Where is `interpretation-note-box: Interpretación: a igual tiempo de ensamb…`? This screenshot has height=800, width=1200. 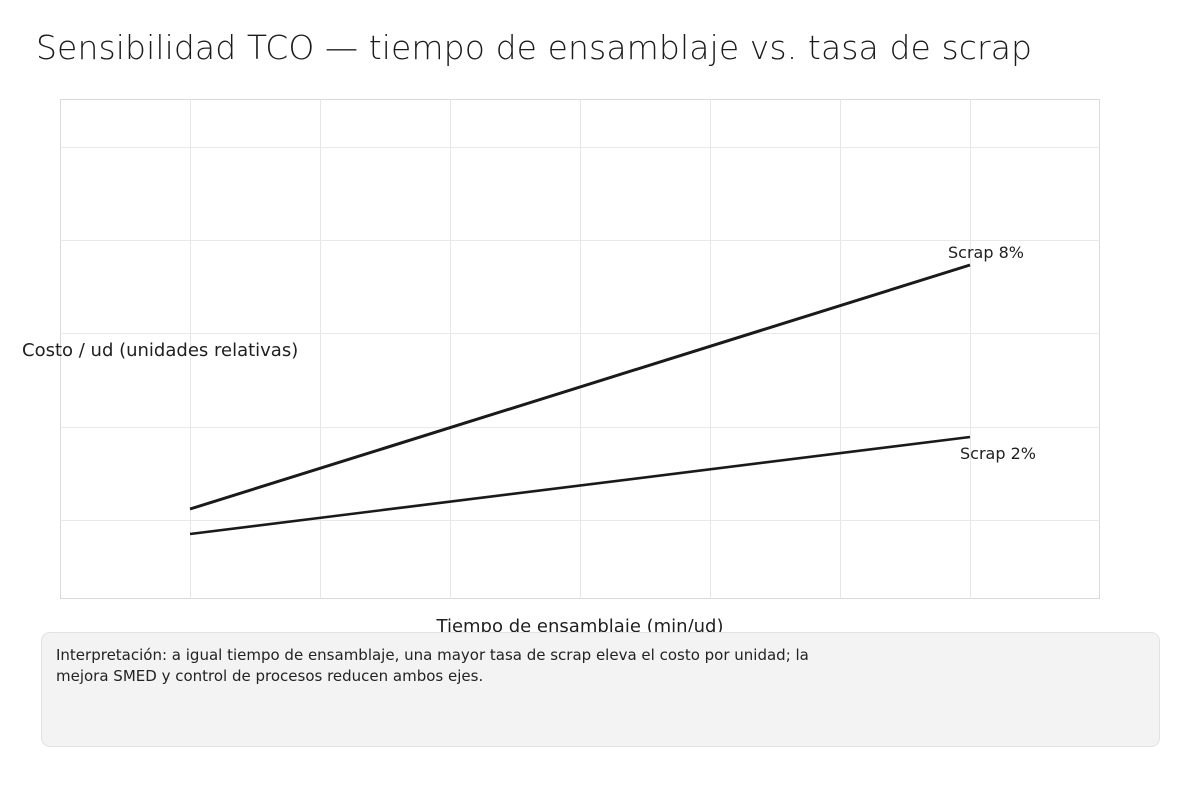
interpretation-note-box: Interpretación: a igual tiempo de ensamb… is located at coordinates (600, 689).